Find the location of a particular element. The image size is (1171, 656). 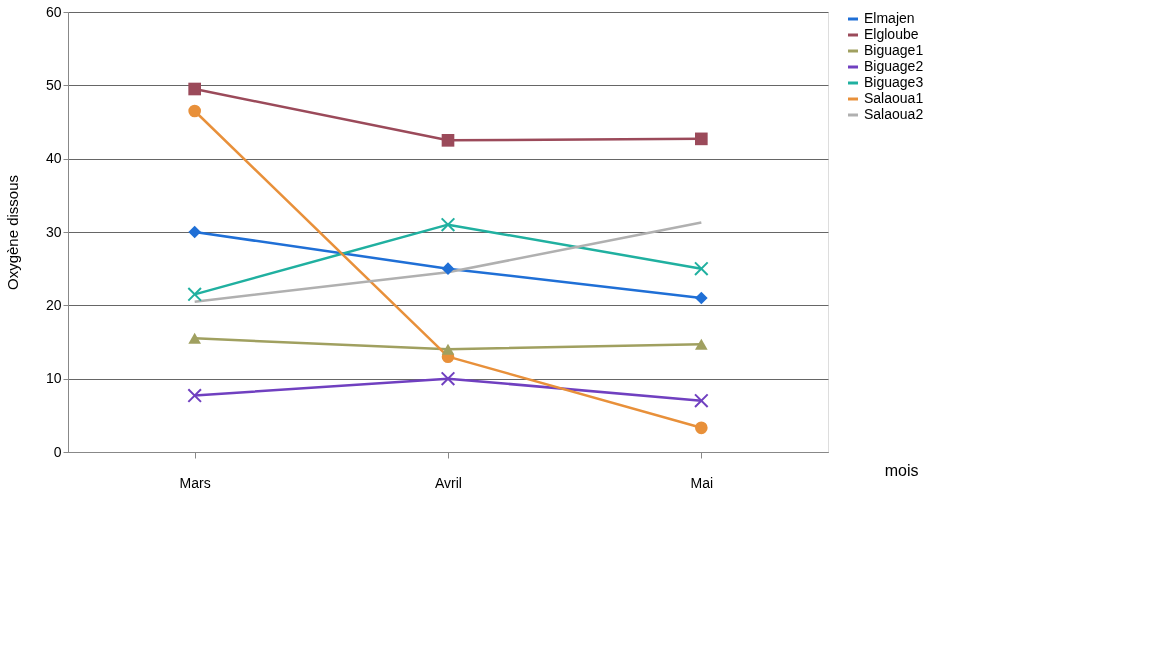

y-tick-label: 60 is located at coordinates (53, 11).